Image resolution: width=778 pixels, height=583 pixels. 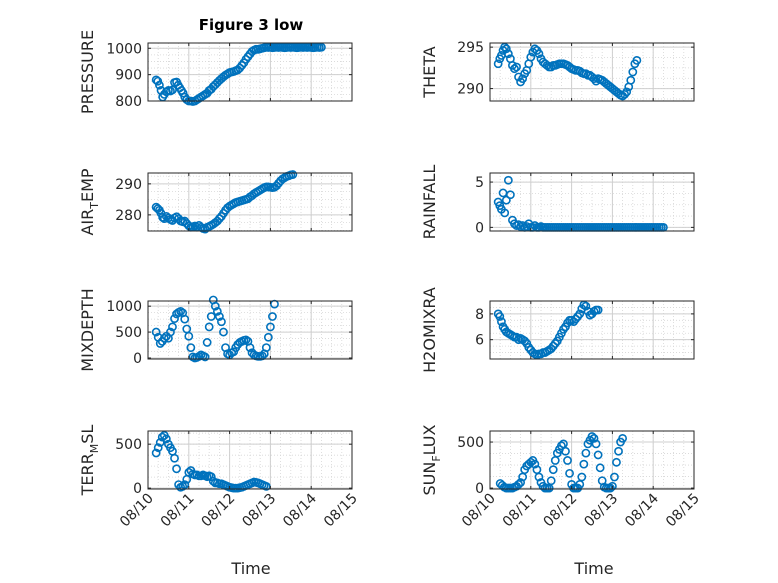 What do you see at coordinates (429, 72) in the screenshot?
I see `y-axis-label: THETA` at bounding box center [429, 72].